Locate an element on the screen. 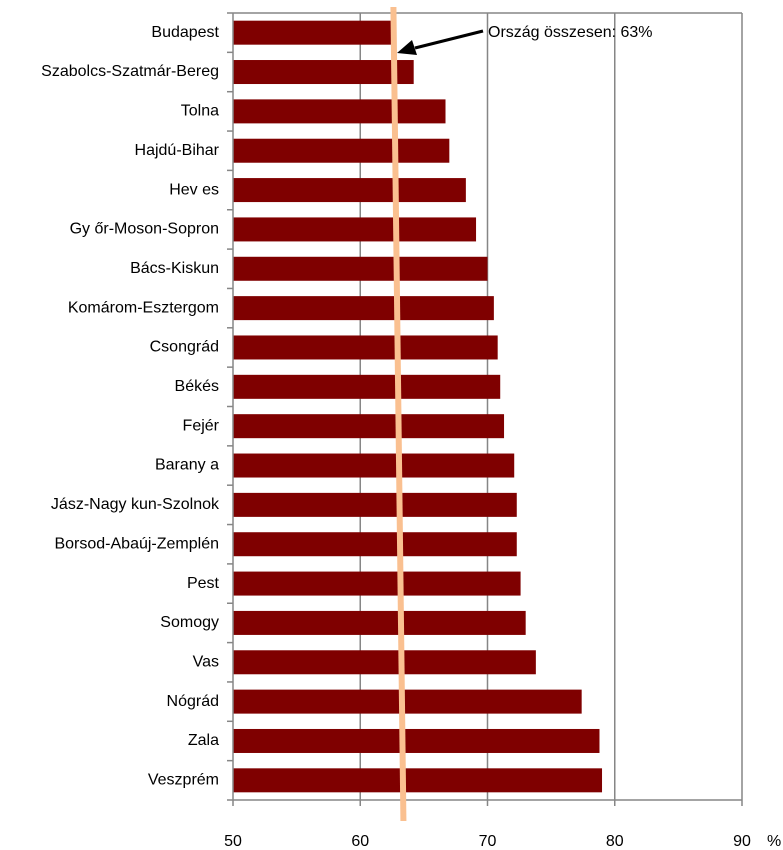 The height and width of the screenshot is (850, 783). annotation-arrowhead is located at coordinates (407, 47).